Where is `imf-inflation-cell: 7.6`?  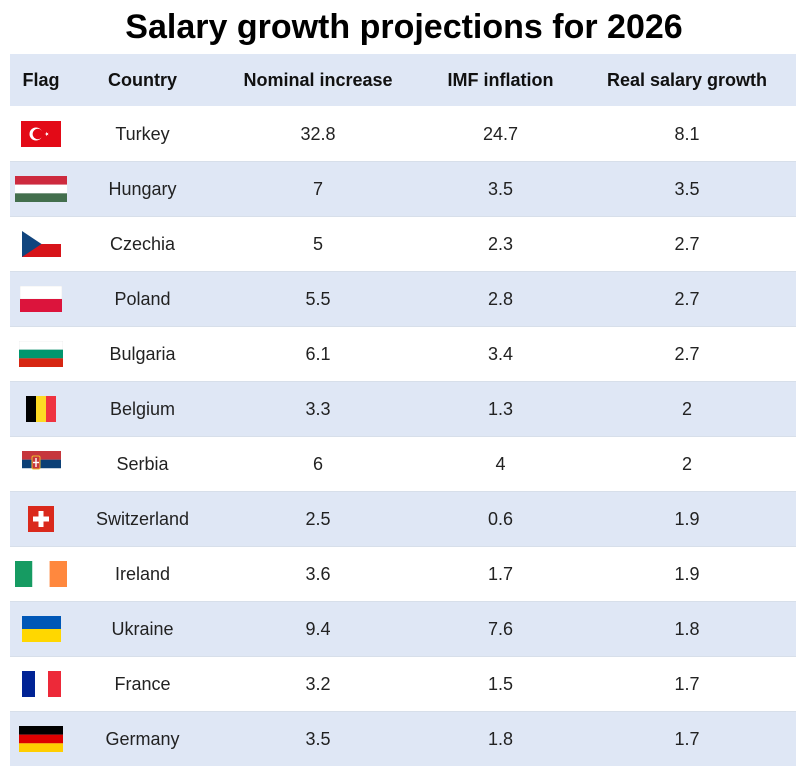
imf-inflation-cell: 7.6 is located at coordinates (500, 629).